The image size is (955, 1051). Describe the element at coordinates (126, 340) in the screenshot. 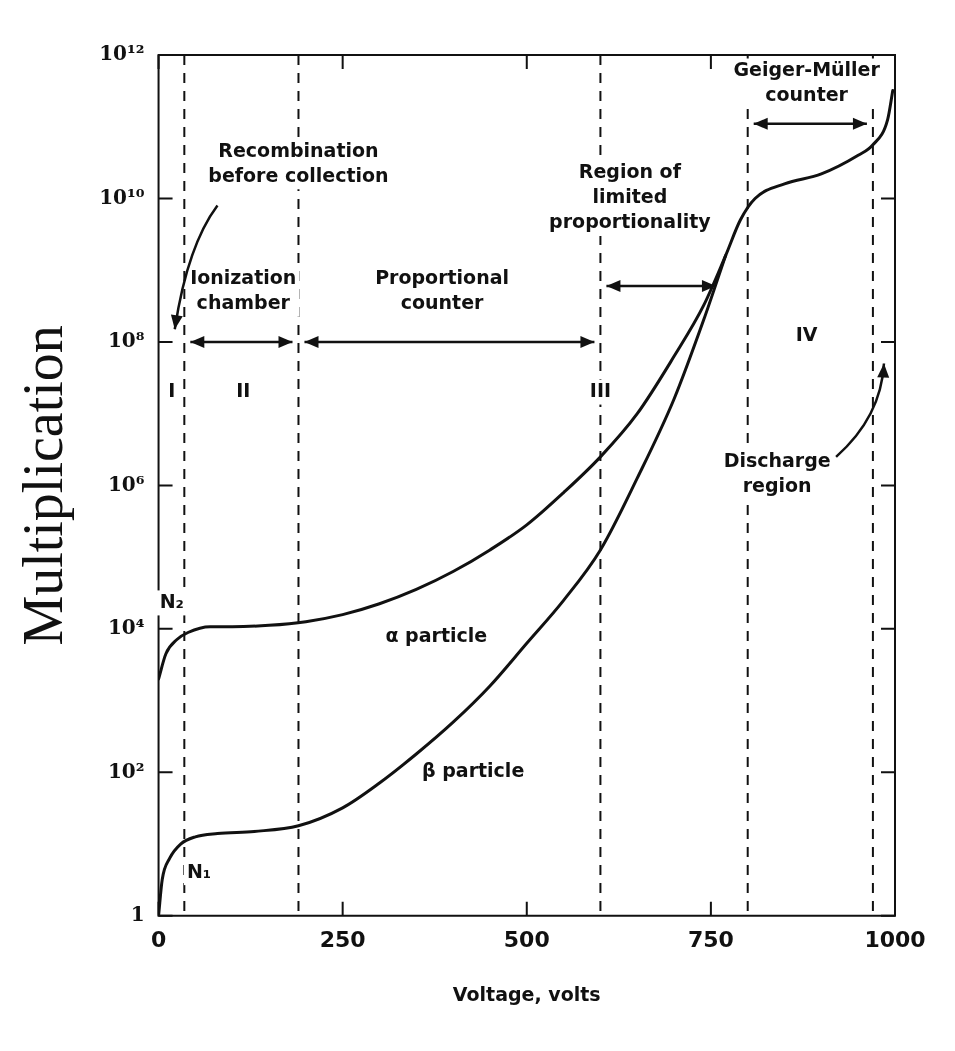

I see `y-tick-label: 10⁸` at that location.